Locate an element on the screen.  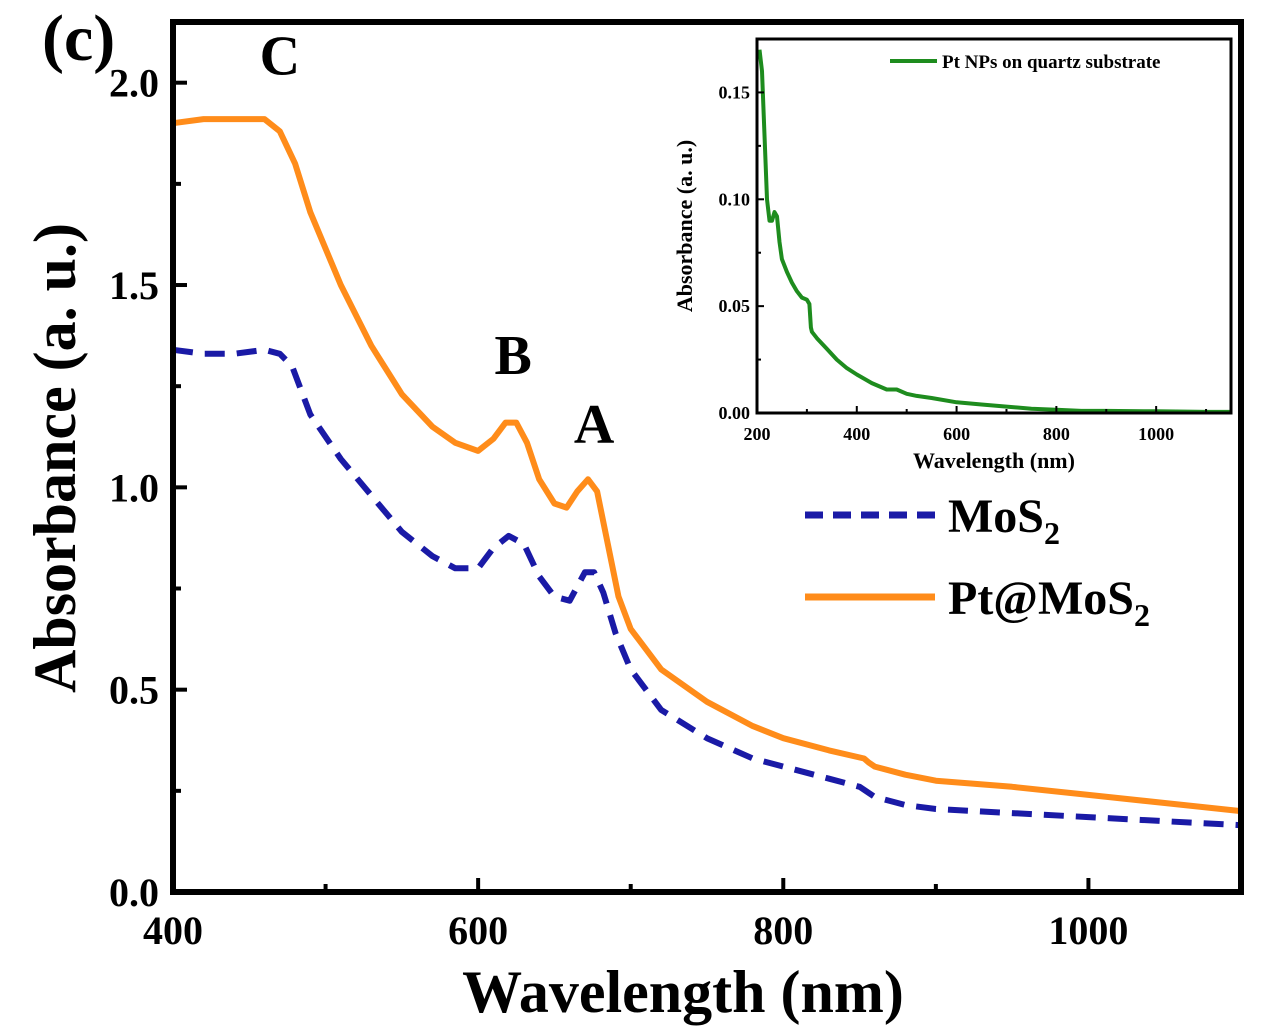
peak-label-c: C is located at coordinates (280, 57).